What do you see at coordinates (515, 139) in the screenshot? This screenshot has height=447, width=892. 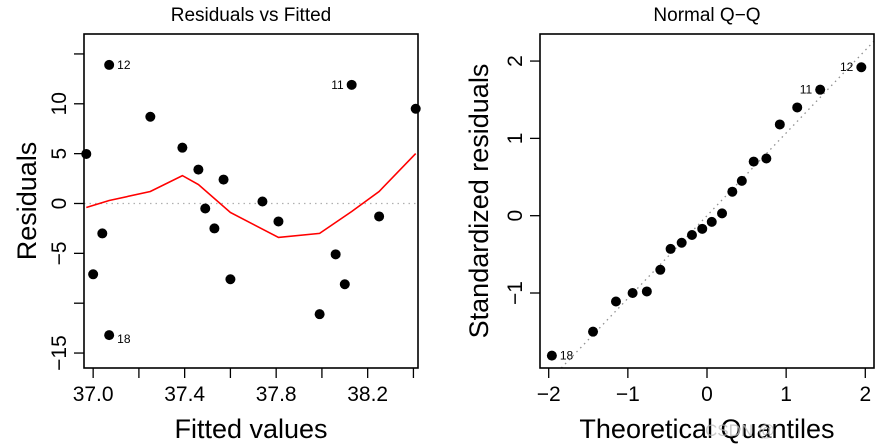 I see `y-tick-label: 1` at bounding box center [515, 139].